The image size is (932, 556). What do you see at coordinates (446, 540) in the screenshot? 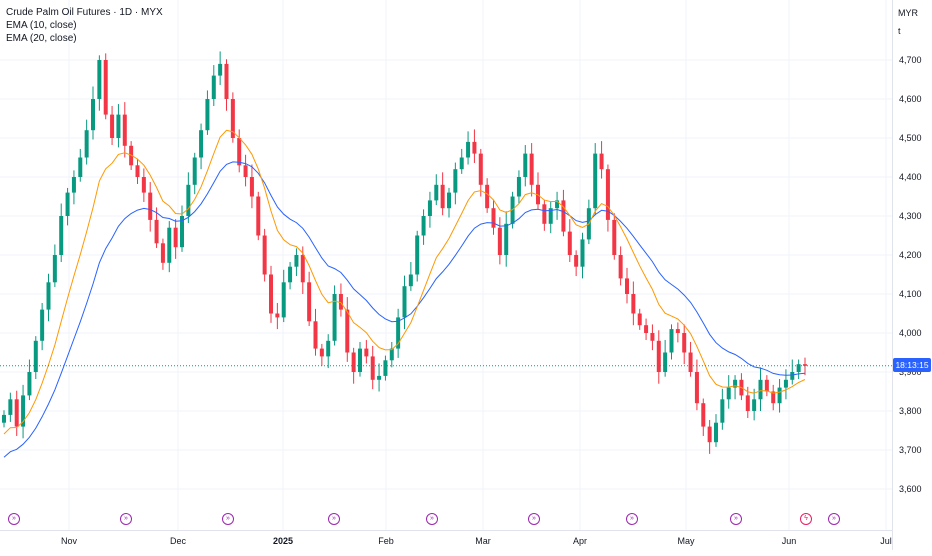
I see `time-axis: Nov Dec 2025 Feb Mar Apr May Jun Jul` at bounding box center [446, 540].